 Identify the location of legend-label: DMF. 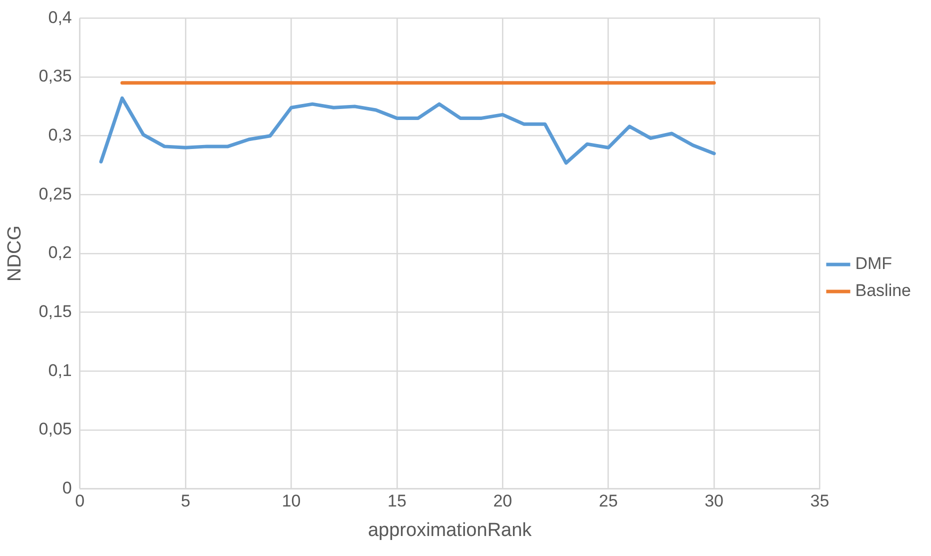
(873, 264).